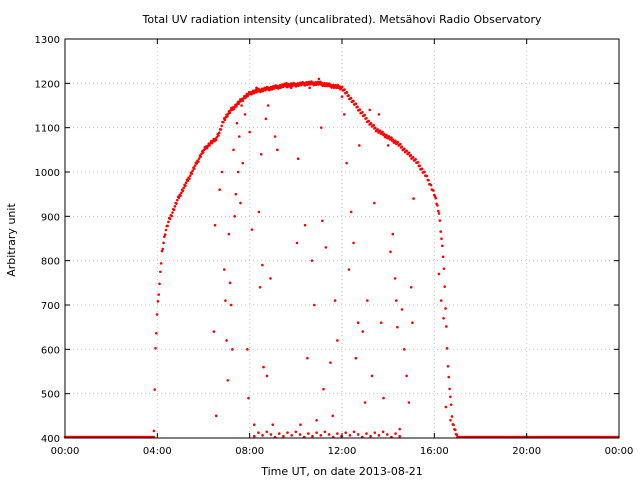 The image size is (640, 480). What do you see at coordinates (249, 451) in the screenshot?
I see `x-tick-label: 08:00` at bounding box center [249, 451].